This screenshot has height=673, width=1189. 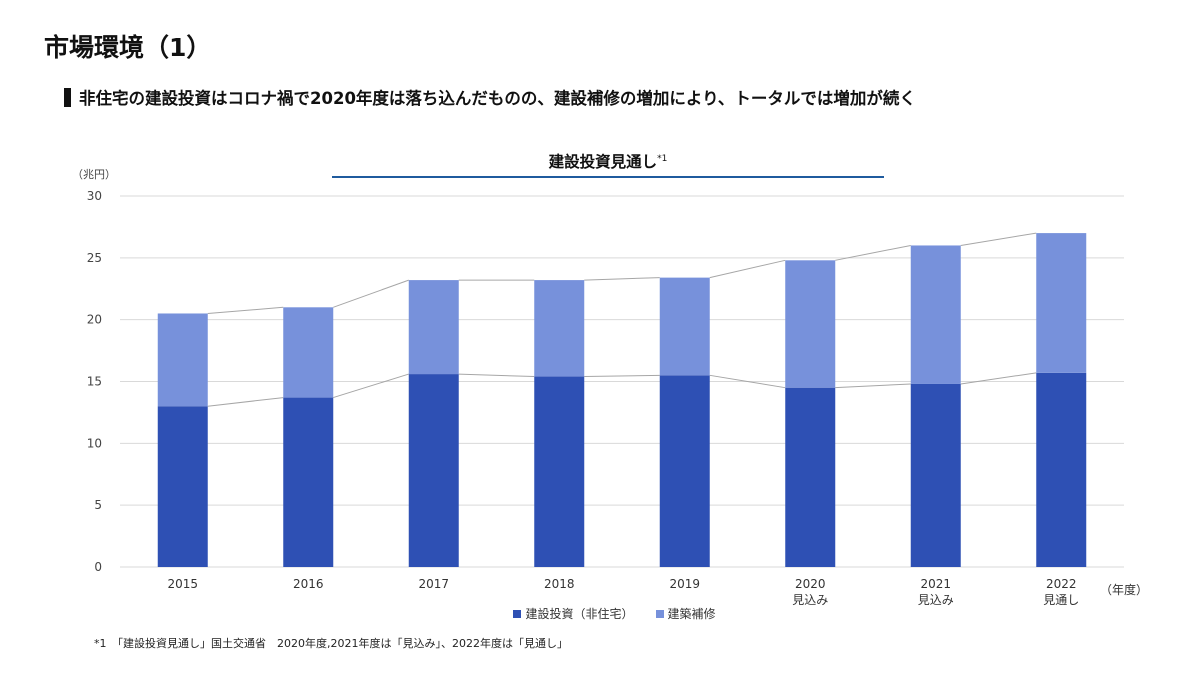 I want to click on y-axis-ticks: 0 5 10 15 20 25 30, so click(x=94, y=381).